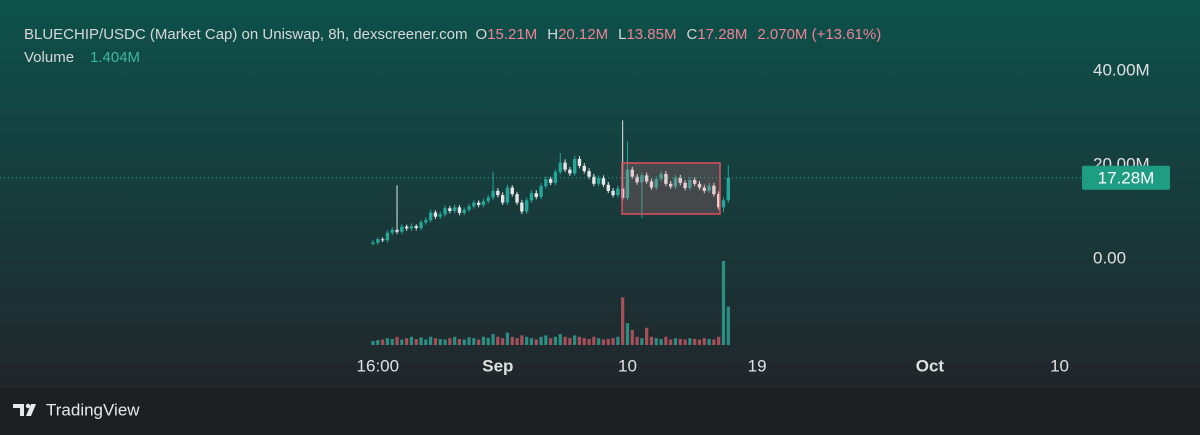 The image size is (1200, 435). What do you see at coordinates (600, 411) in the screenshot?
I see `footer-background` at bounding box center [600, 411].